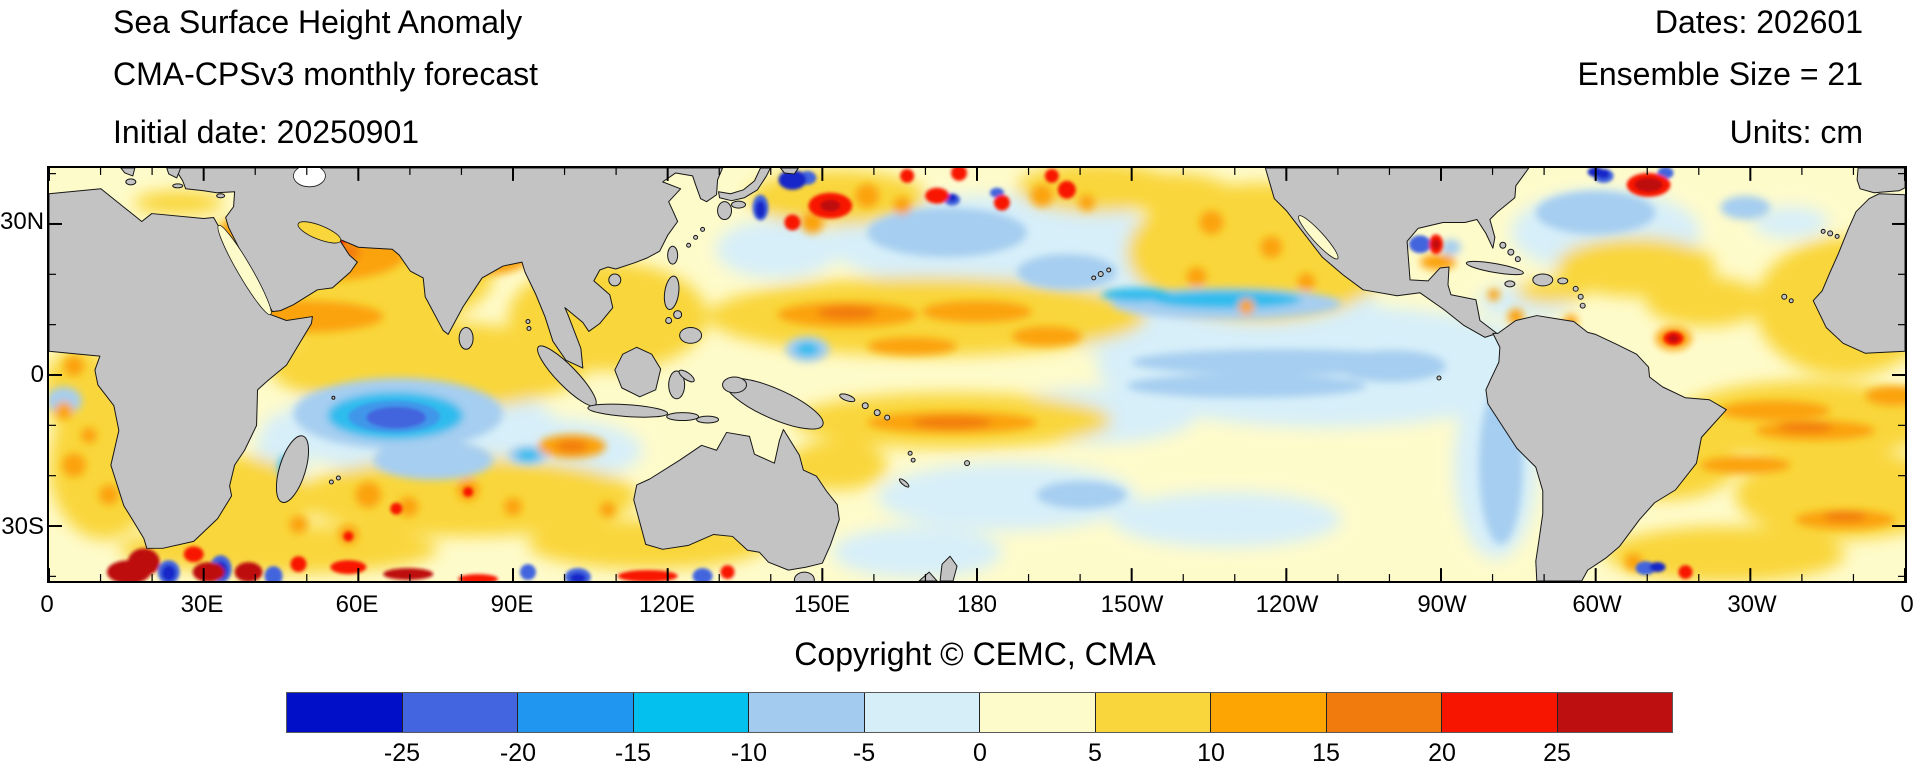  I want to click on lat-label-30n: 30N, so click(22, 221).